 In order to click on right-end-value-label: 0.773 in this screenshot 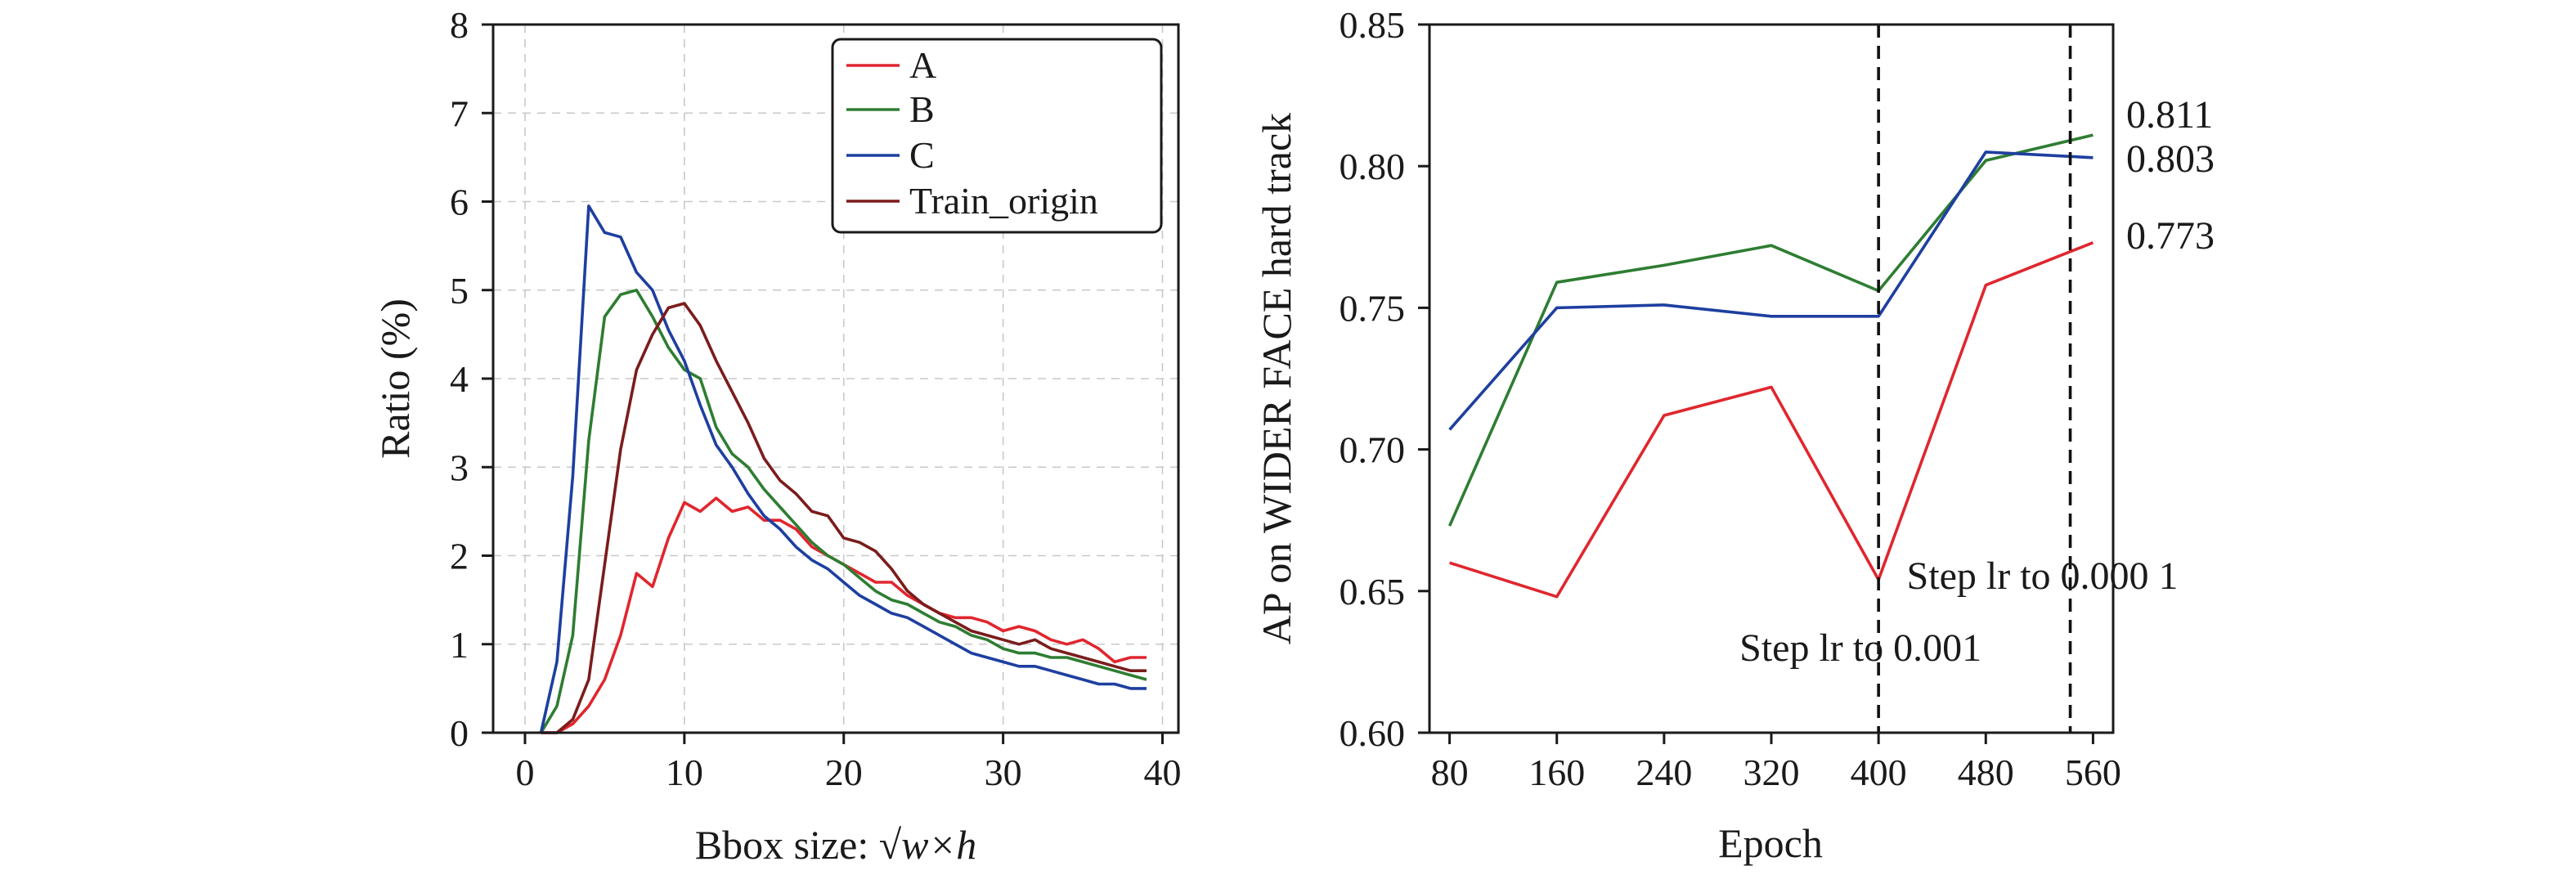, I will do `click(2170, 236)`.